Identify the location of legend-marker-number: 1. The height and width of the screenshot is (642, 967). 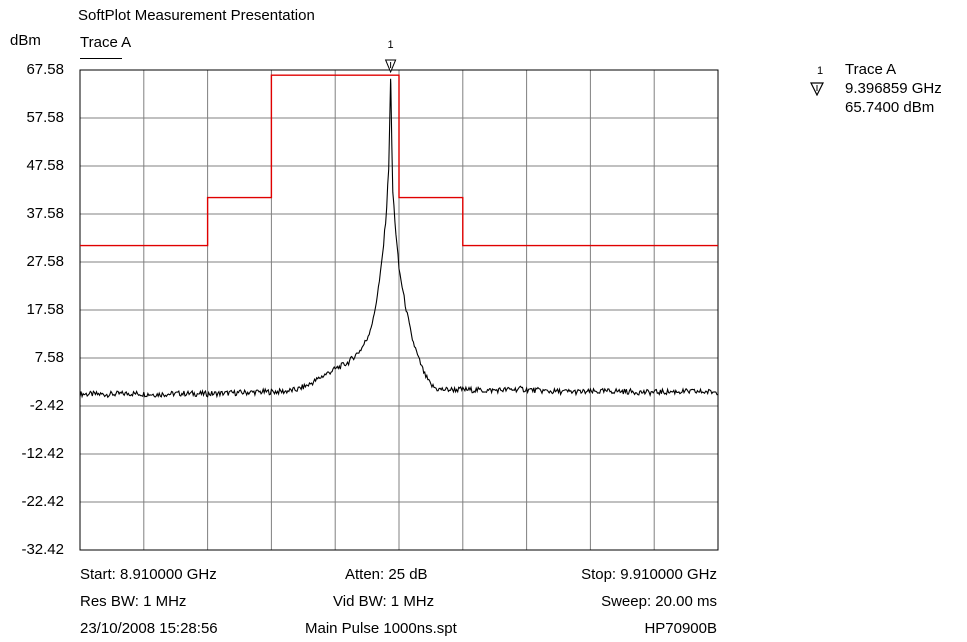
(820, 71).